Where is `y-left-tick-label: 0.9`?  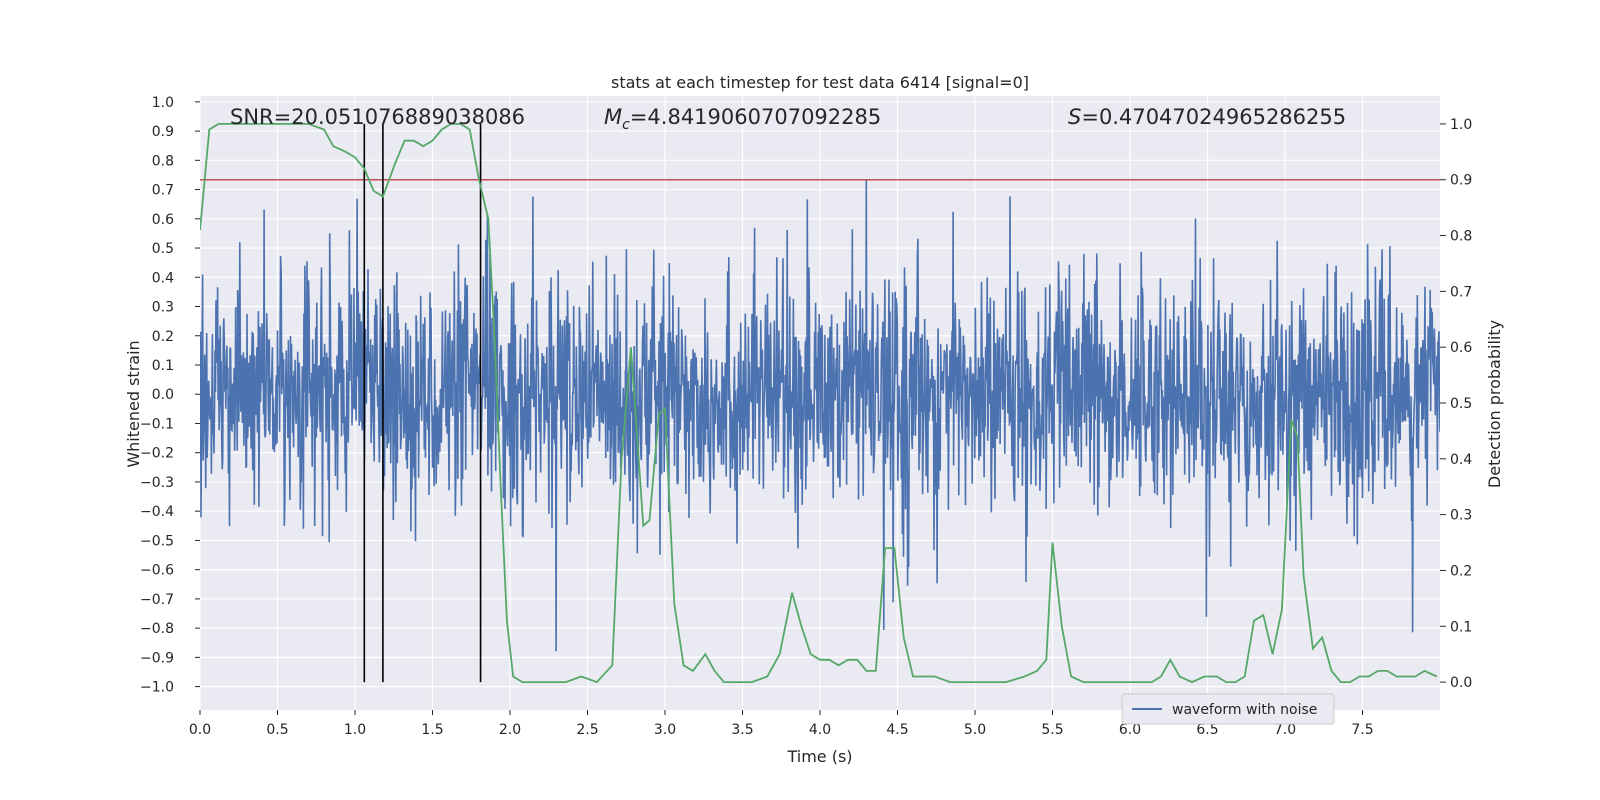
y-left-tick-label: 0.9 is located at coordinates (163, 132).